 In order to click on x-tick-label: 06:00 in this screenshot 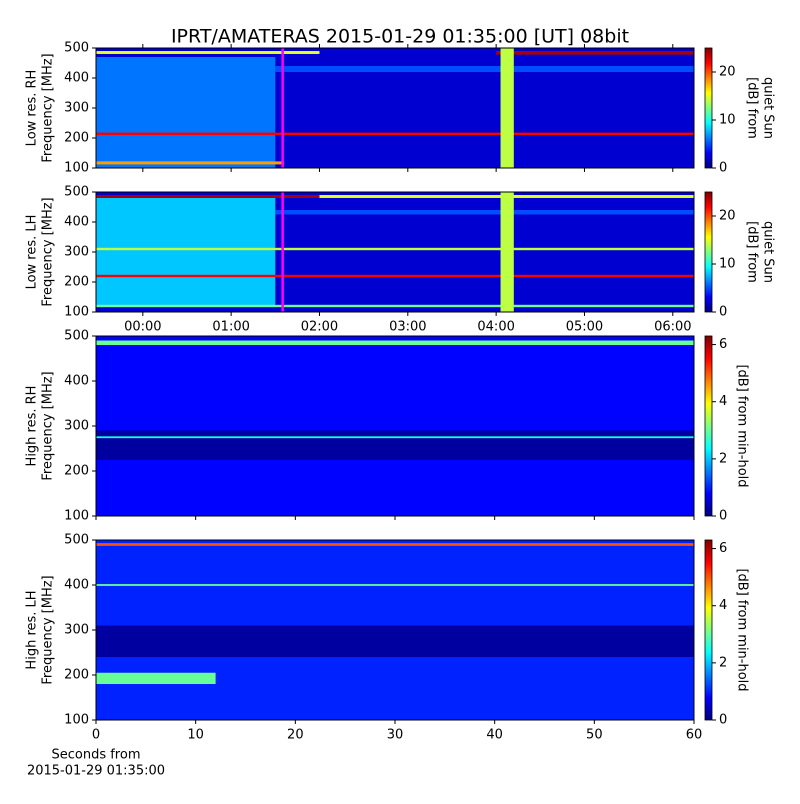, I will do `click(672, 327)`.